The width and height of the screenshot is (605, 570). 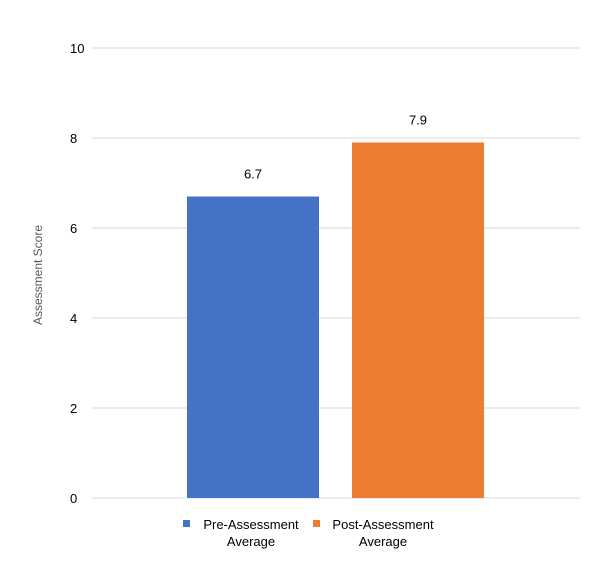 What do you see at coordinates (38, 275) in the screenshot?
I see `y-axis-title: Assessment Score` at bounding box center [38, 275].